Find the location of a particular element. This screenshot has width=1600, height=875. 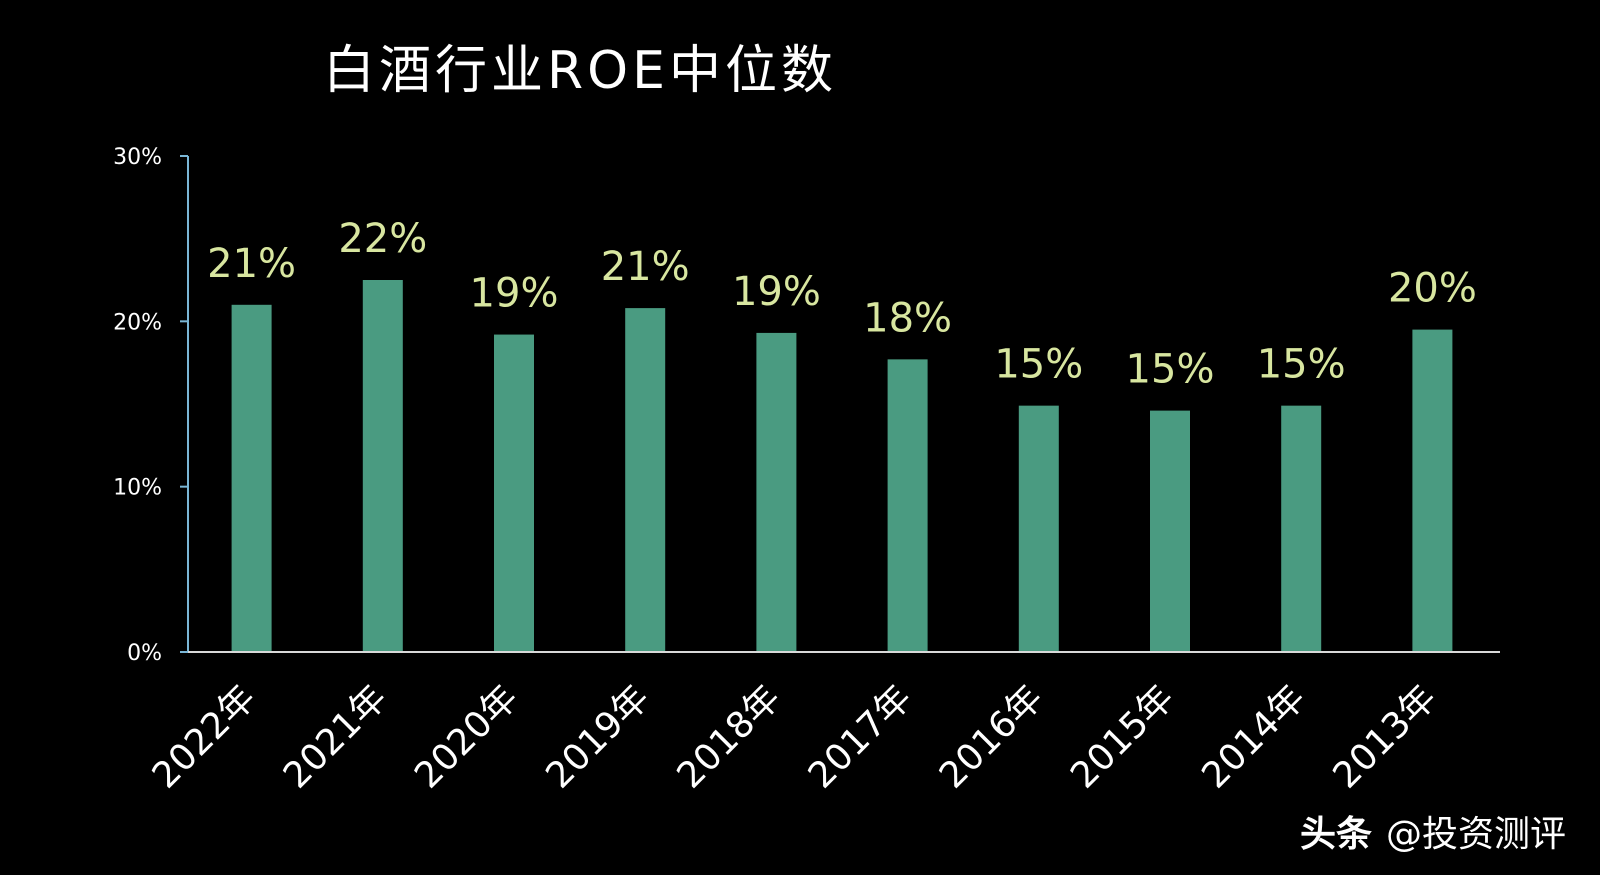

data-label-6: 15% is located at coordinates (1038, 365).